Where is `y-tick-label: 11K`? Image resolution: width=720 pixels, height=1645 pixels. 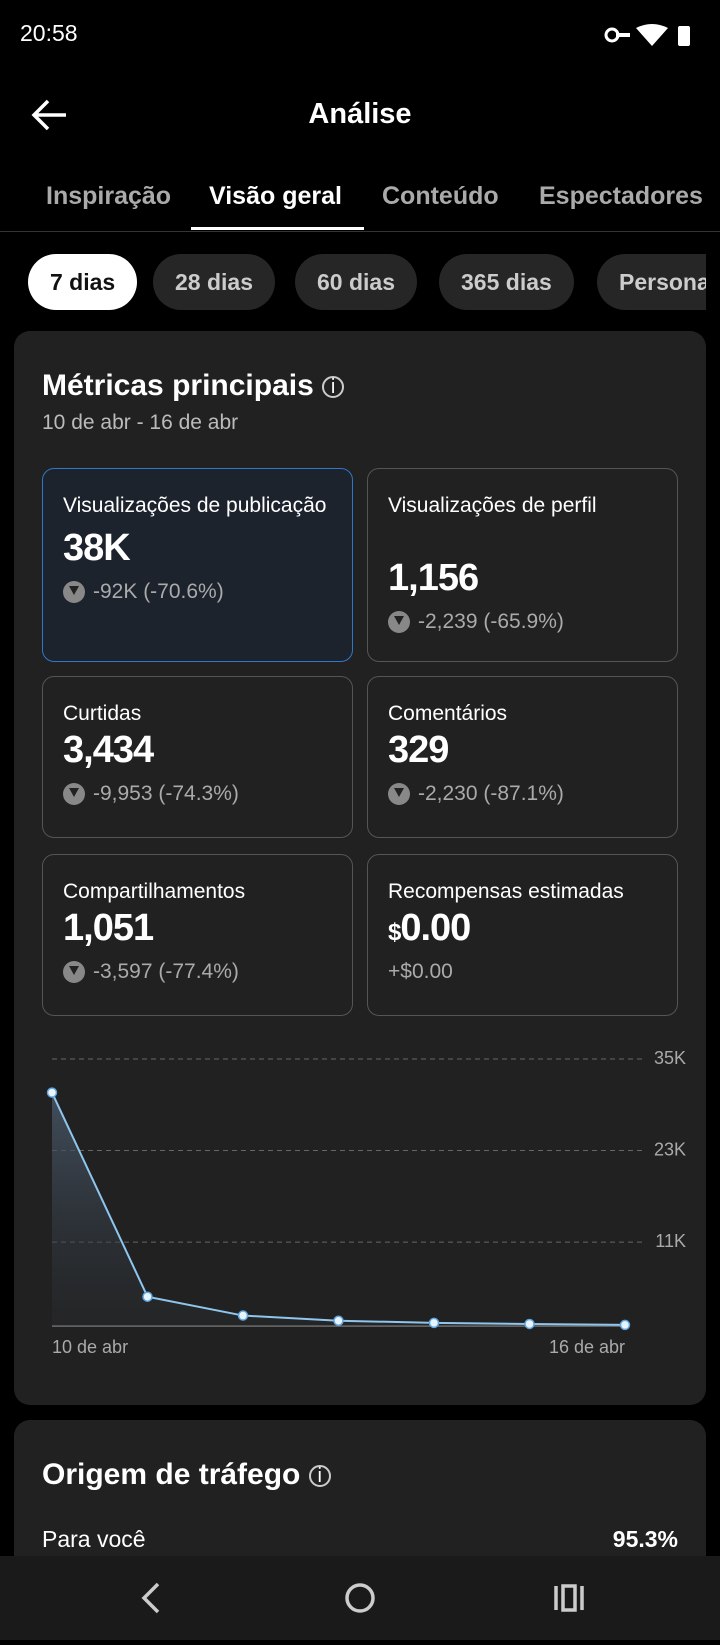 y-tick-label: 11K is located at coordinates (670, 1241).